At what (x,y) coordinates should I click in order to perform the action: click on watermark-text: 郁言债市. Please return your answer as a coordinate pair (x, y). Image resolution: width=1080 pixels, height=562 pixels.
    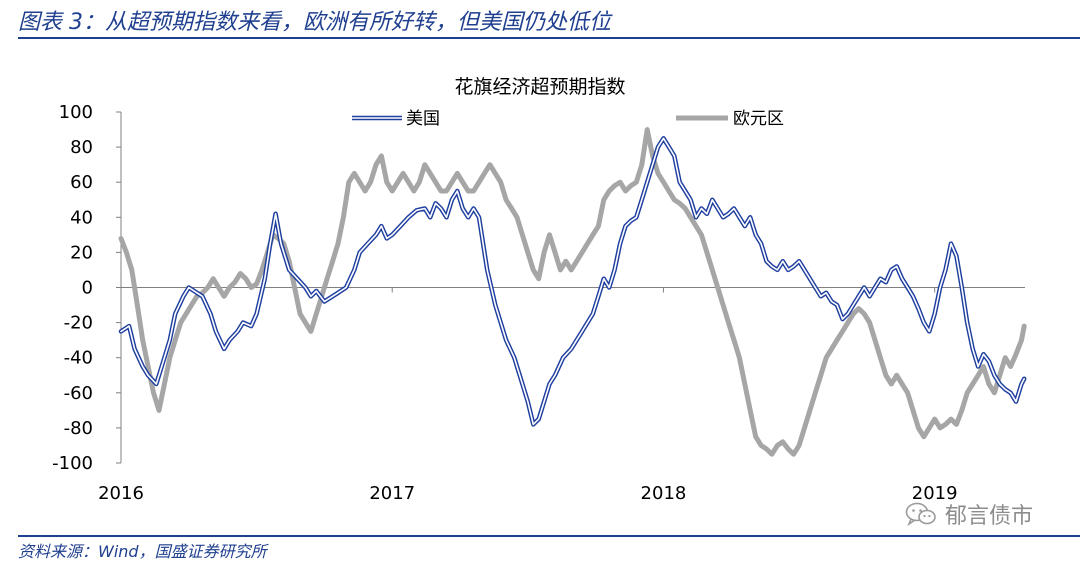
    Looking at the image, I should click on (989, 516).